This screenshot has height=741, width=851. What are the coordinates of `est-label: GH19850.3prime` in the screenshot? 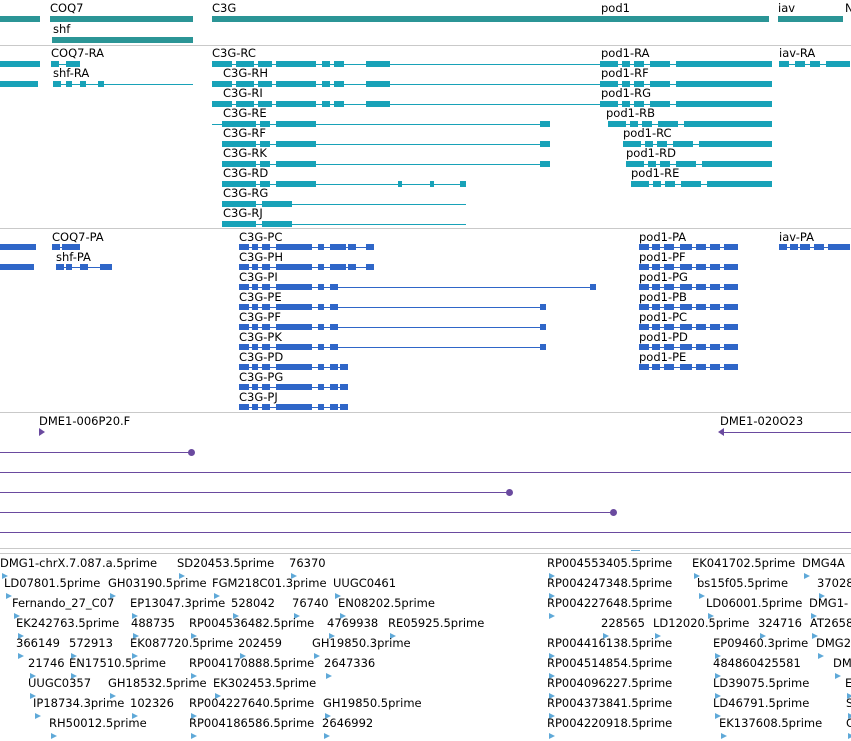 It's located at (361, 643).